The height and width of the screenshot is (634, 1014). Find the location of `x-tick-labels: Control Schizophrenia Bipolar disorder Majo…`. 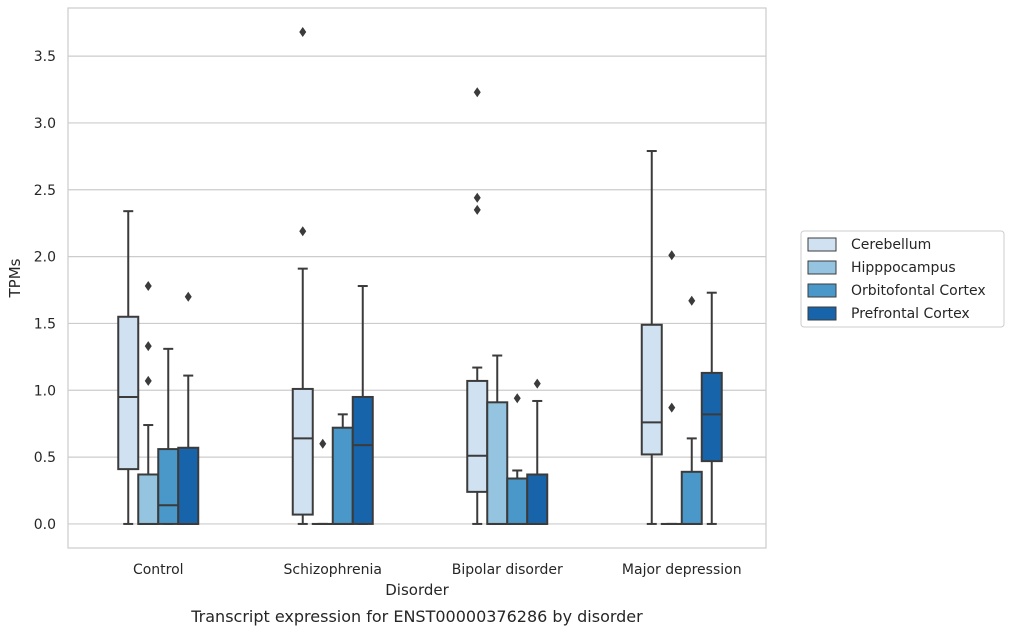

x-tick-labels: Control Schizophrenia Bipolar disorder Majo… is located at coordinates (437, 570).